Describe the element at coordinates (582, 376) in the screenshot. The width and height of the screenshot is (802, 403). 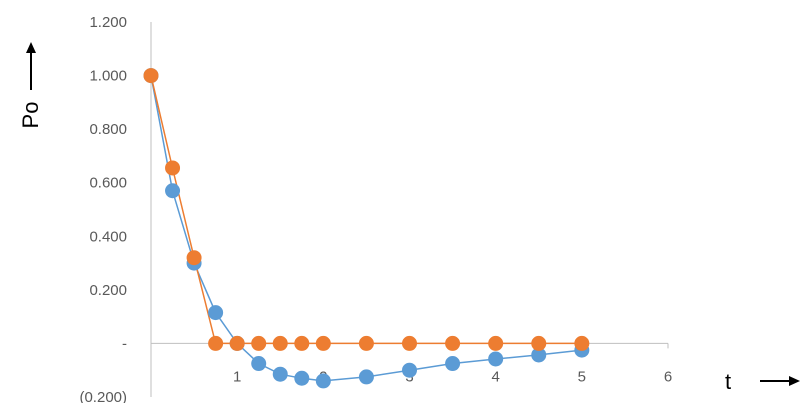
I see `x-tick-label: 5` at that location.